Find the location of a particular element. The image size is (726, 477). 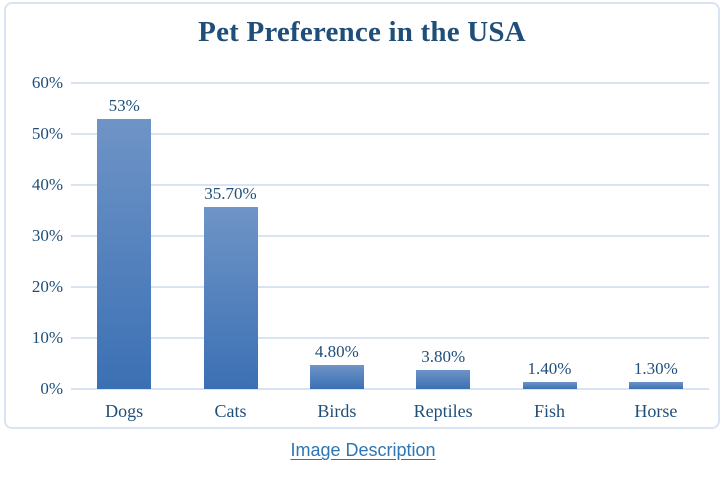

image-description-link: Image Description is located at coordinates (363, 450).